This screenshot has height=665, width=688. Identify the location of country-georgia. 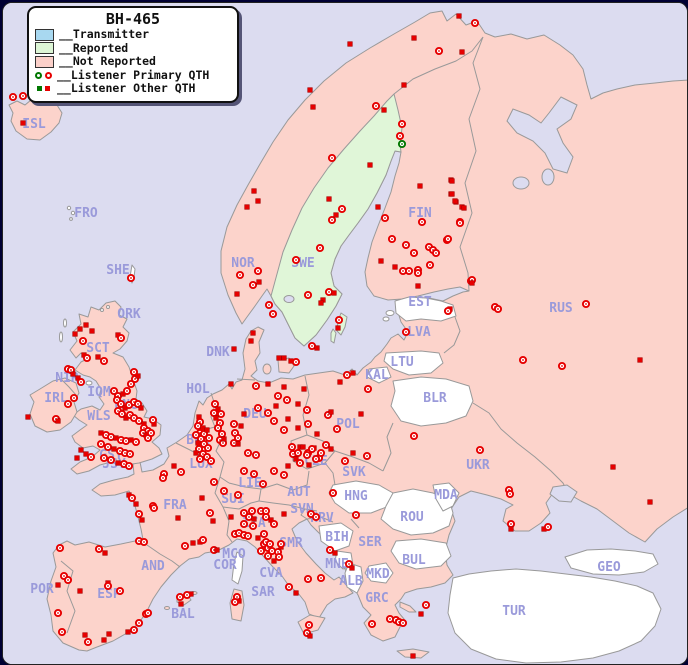
(611, 562).